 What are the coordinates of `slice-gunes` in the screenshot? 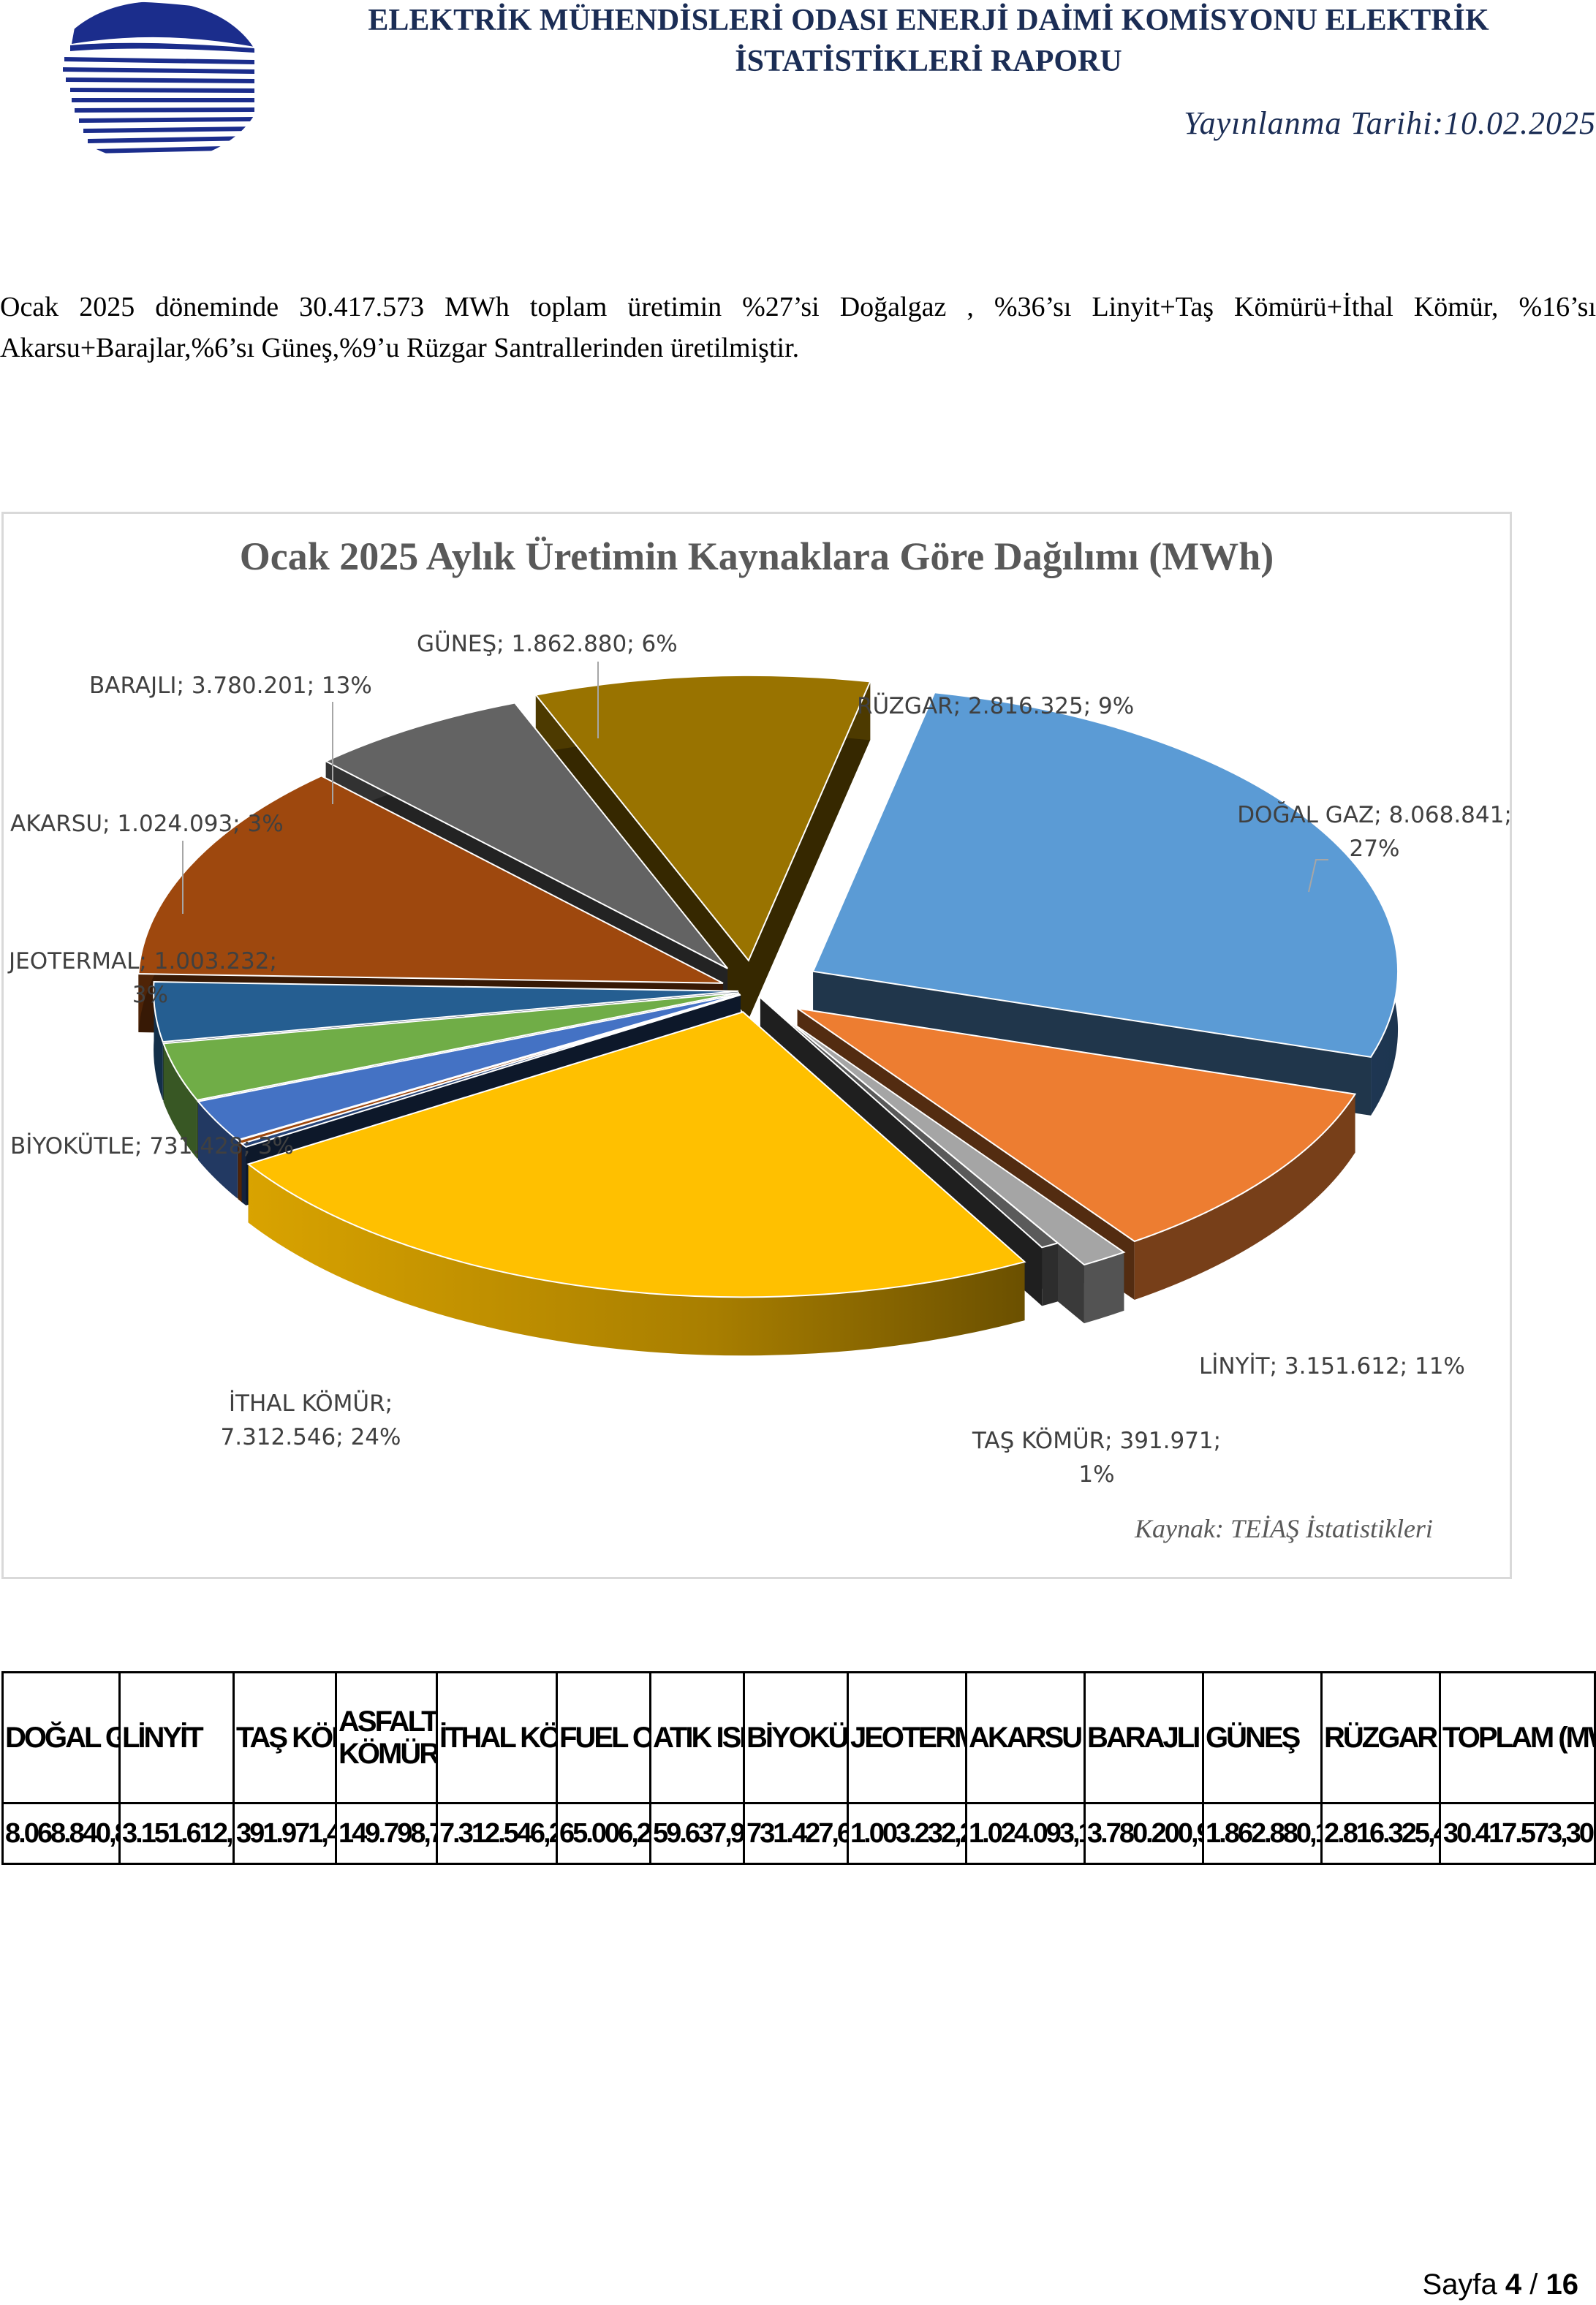 It's located at (526, 835).